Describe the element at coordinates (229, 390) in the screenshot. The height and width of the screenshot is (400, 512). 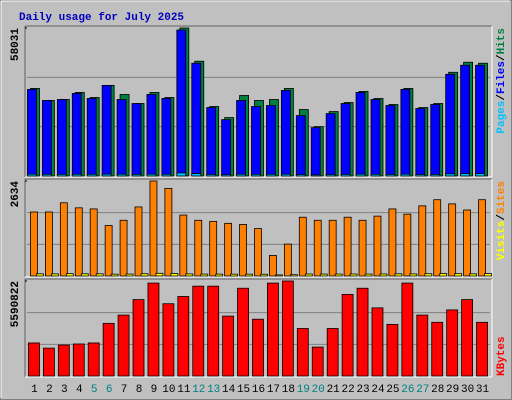
I see `x-tick-label: 14` at that location.